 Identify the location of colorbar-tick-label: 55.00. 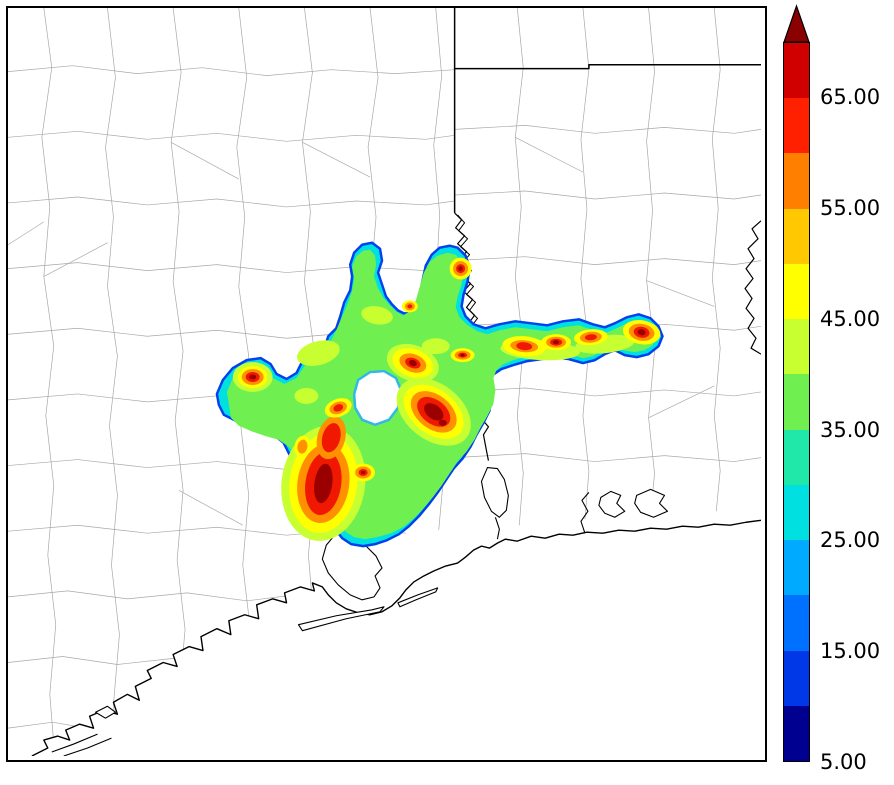
(850, 208).